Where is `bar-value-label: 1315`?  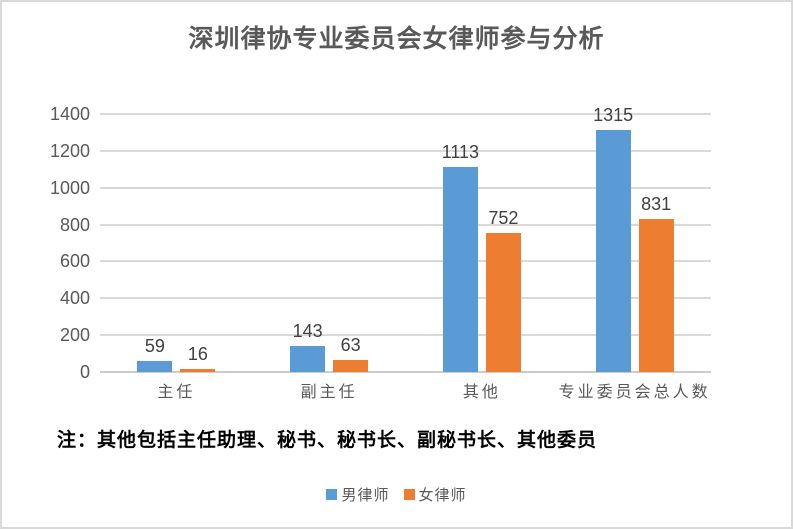
bar-value-label: 1315 is located at coordinates (613, 114).